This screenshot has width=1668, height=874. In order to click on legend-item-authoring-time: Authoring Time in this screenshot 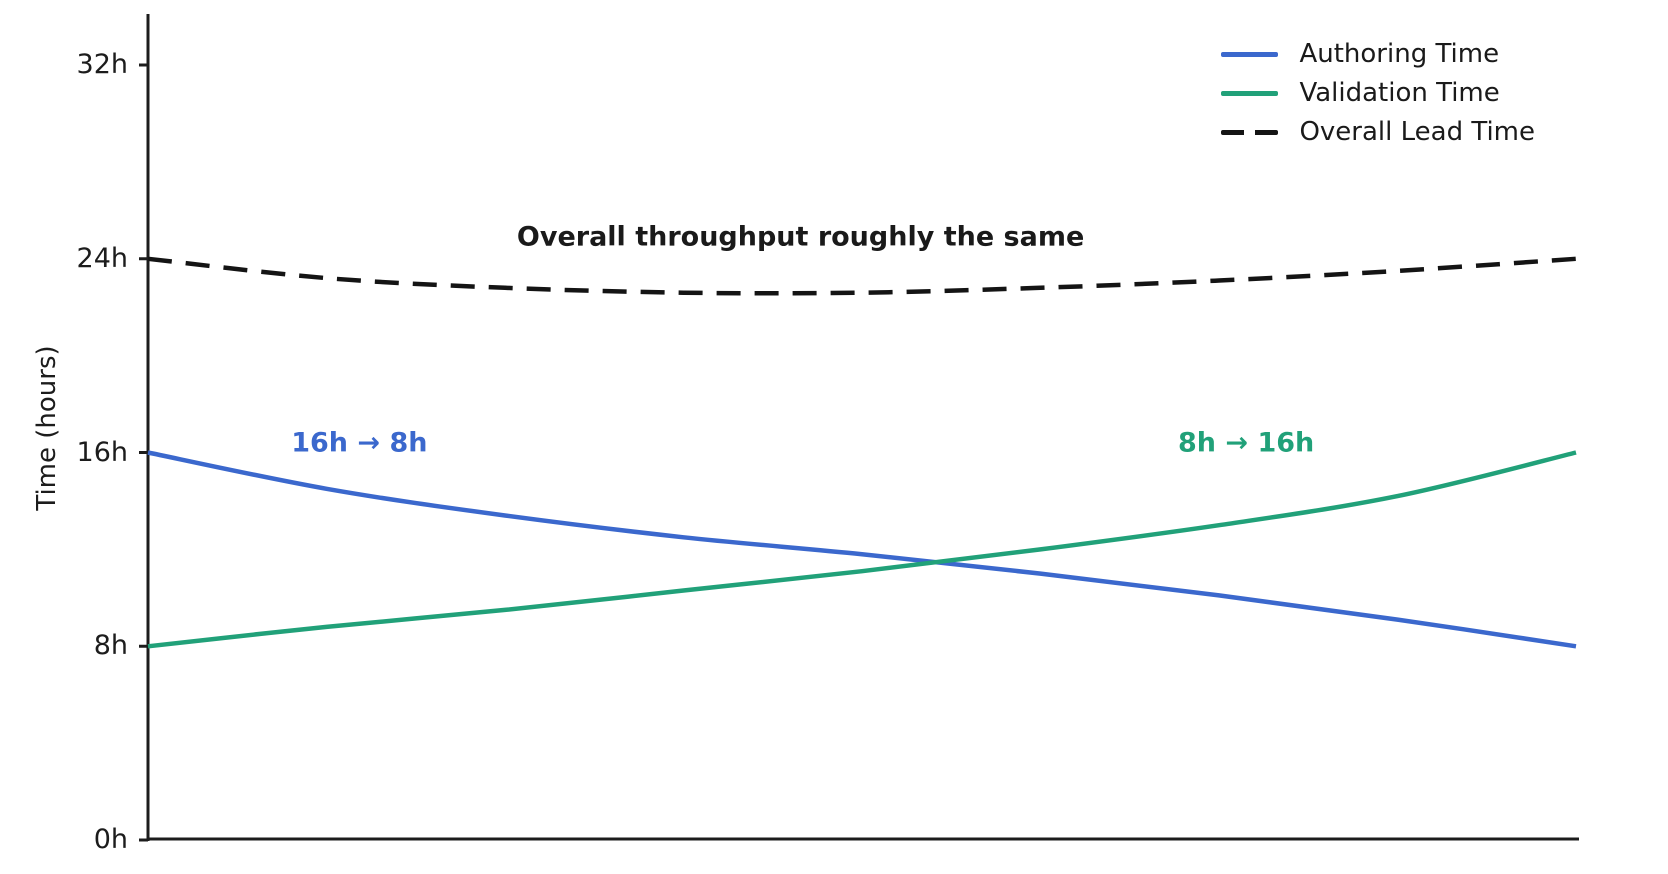, I will do `click(1378, 54)`.